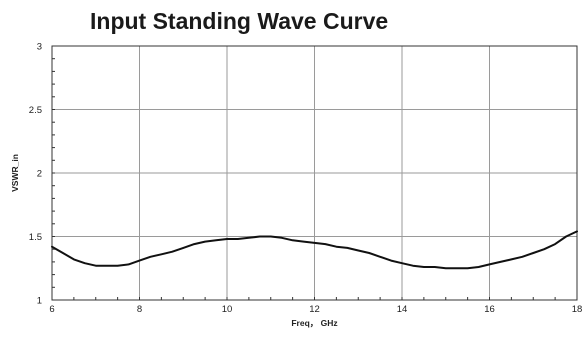 This screenshot has height=343, width=582. I want to click on y-tick-label: 2.5, so click(35, 110).